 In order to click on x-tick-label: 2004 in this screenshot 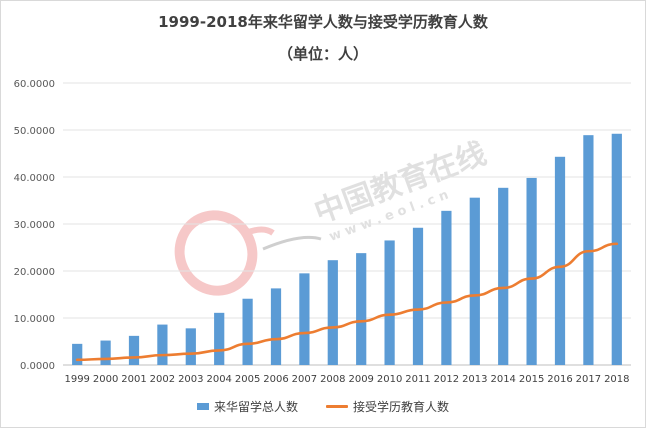, I will do `click(218, 379)`.